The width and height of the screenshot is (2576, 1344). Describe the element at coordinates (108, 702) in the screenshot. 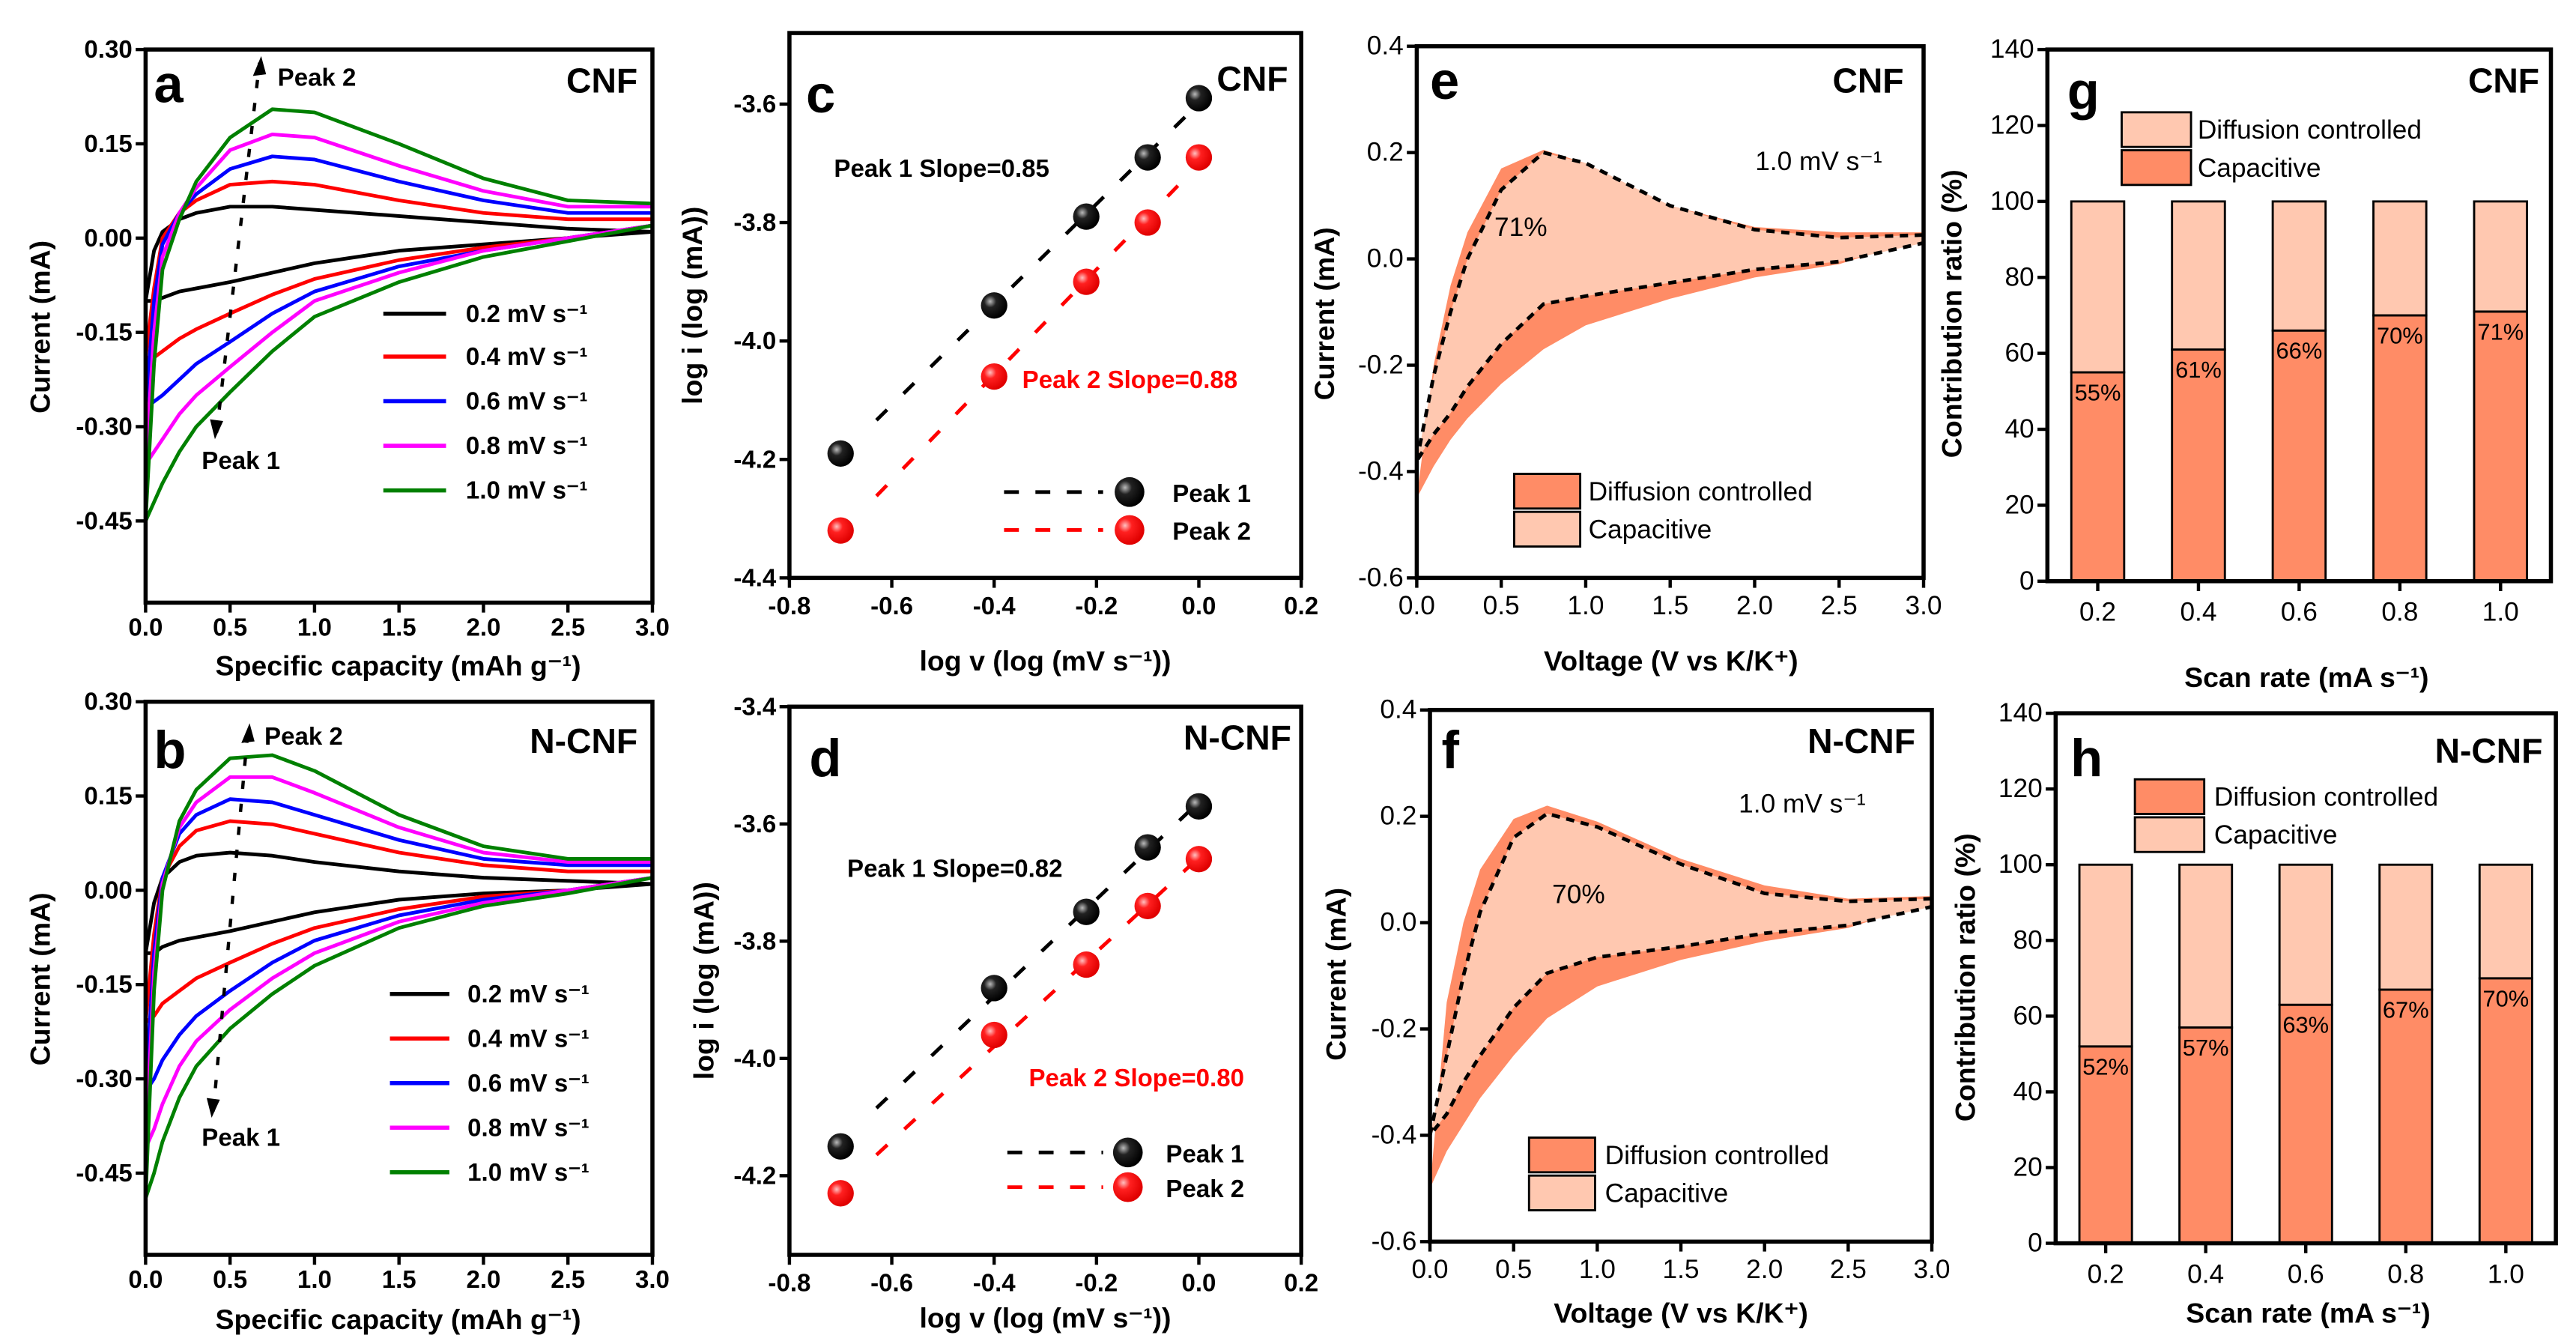

I see `y-tick-label: 0.30` at that location.